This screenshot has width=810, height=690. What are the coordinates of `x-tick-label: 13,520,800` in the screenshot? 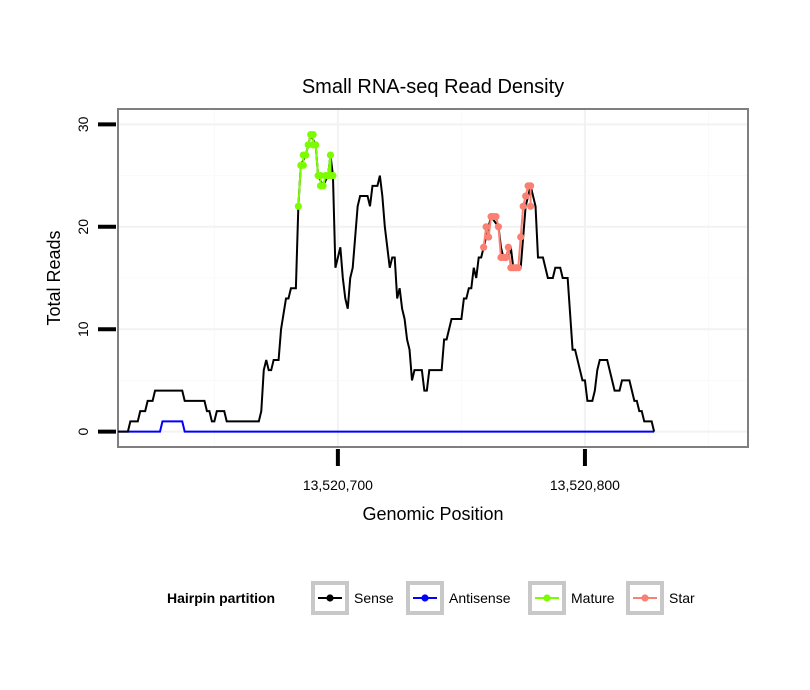 It's located at (585, 485).